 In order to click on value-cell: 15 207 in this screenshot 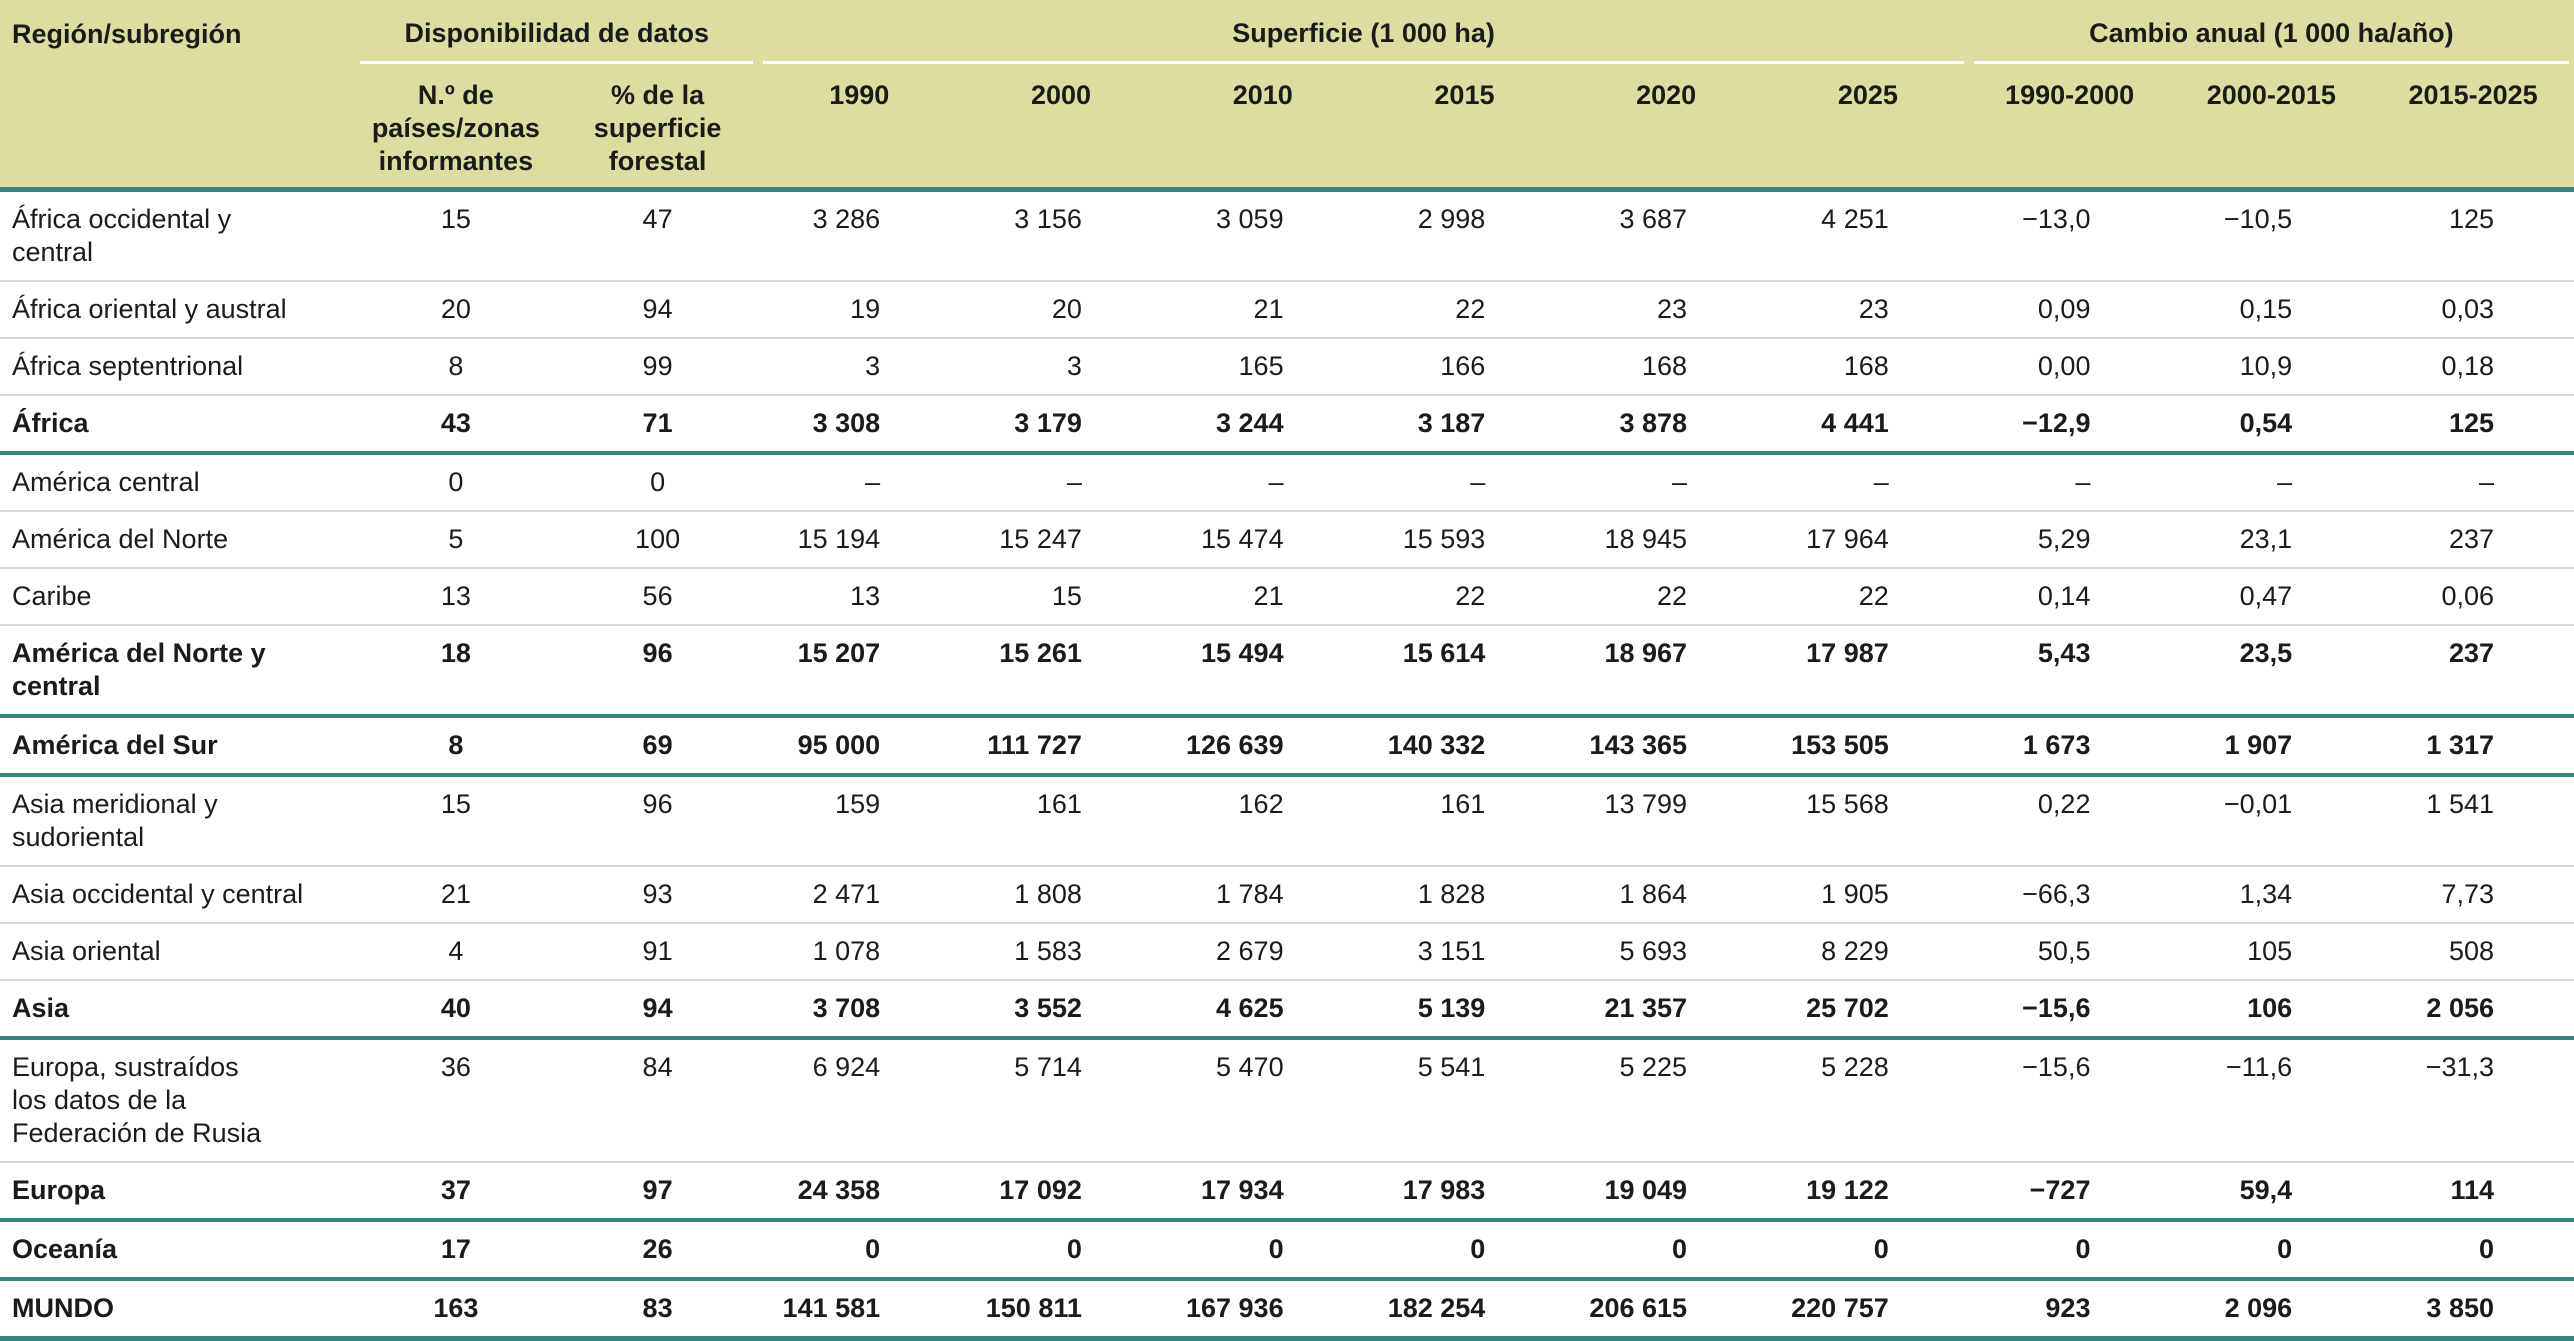, I will do `click(859, 671)`.